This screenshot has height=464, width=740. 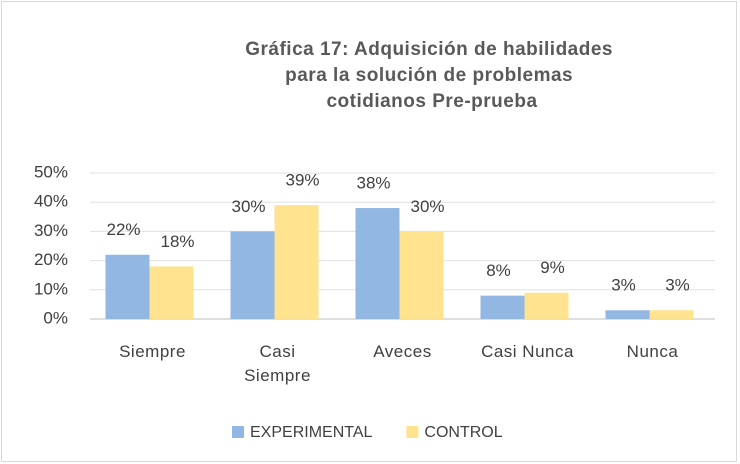 What do you see at coordinates (402, 351) in the screenshot?
I see `x-tick-label: Aveces` at bounding box center [402, 351].